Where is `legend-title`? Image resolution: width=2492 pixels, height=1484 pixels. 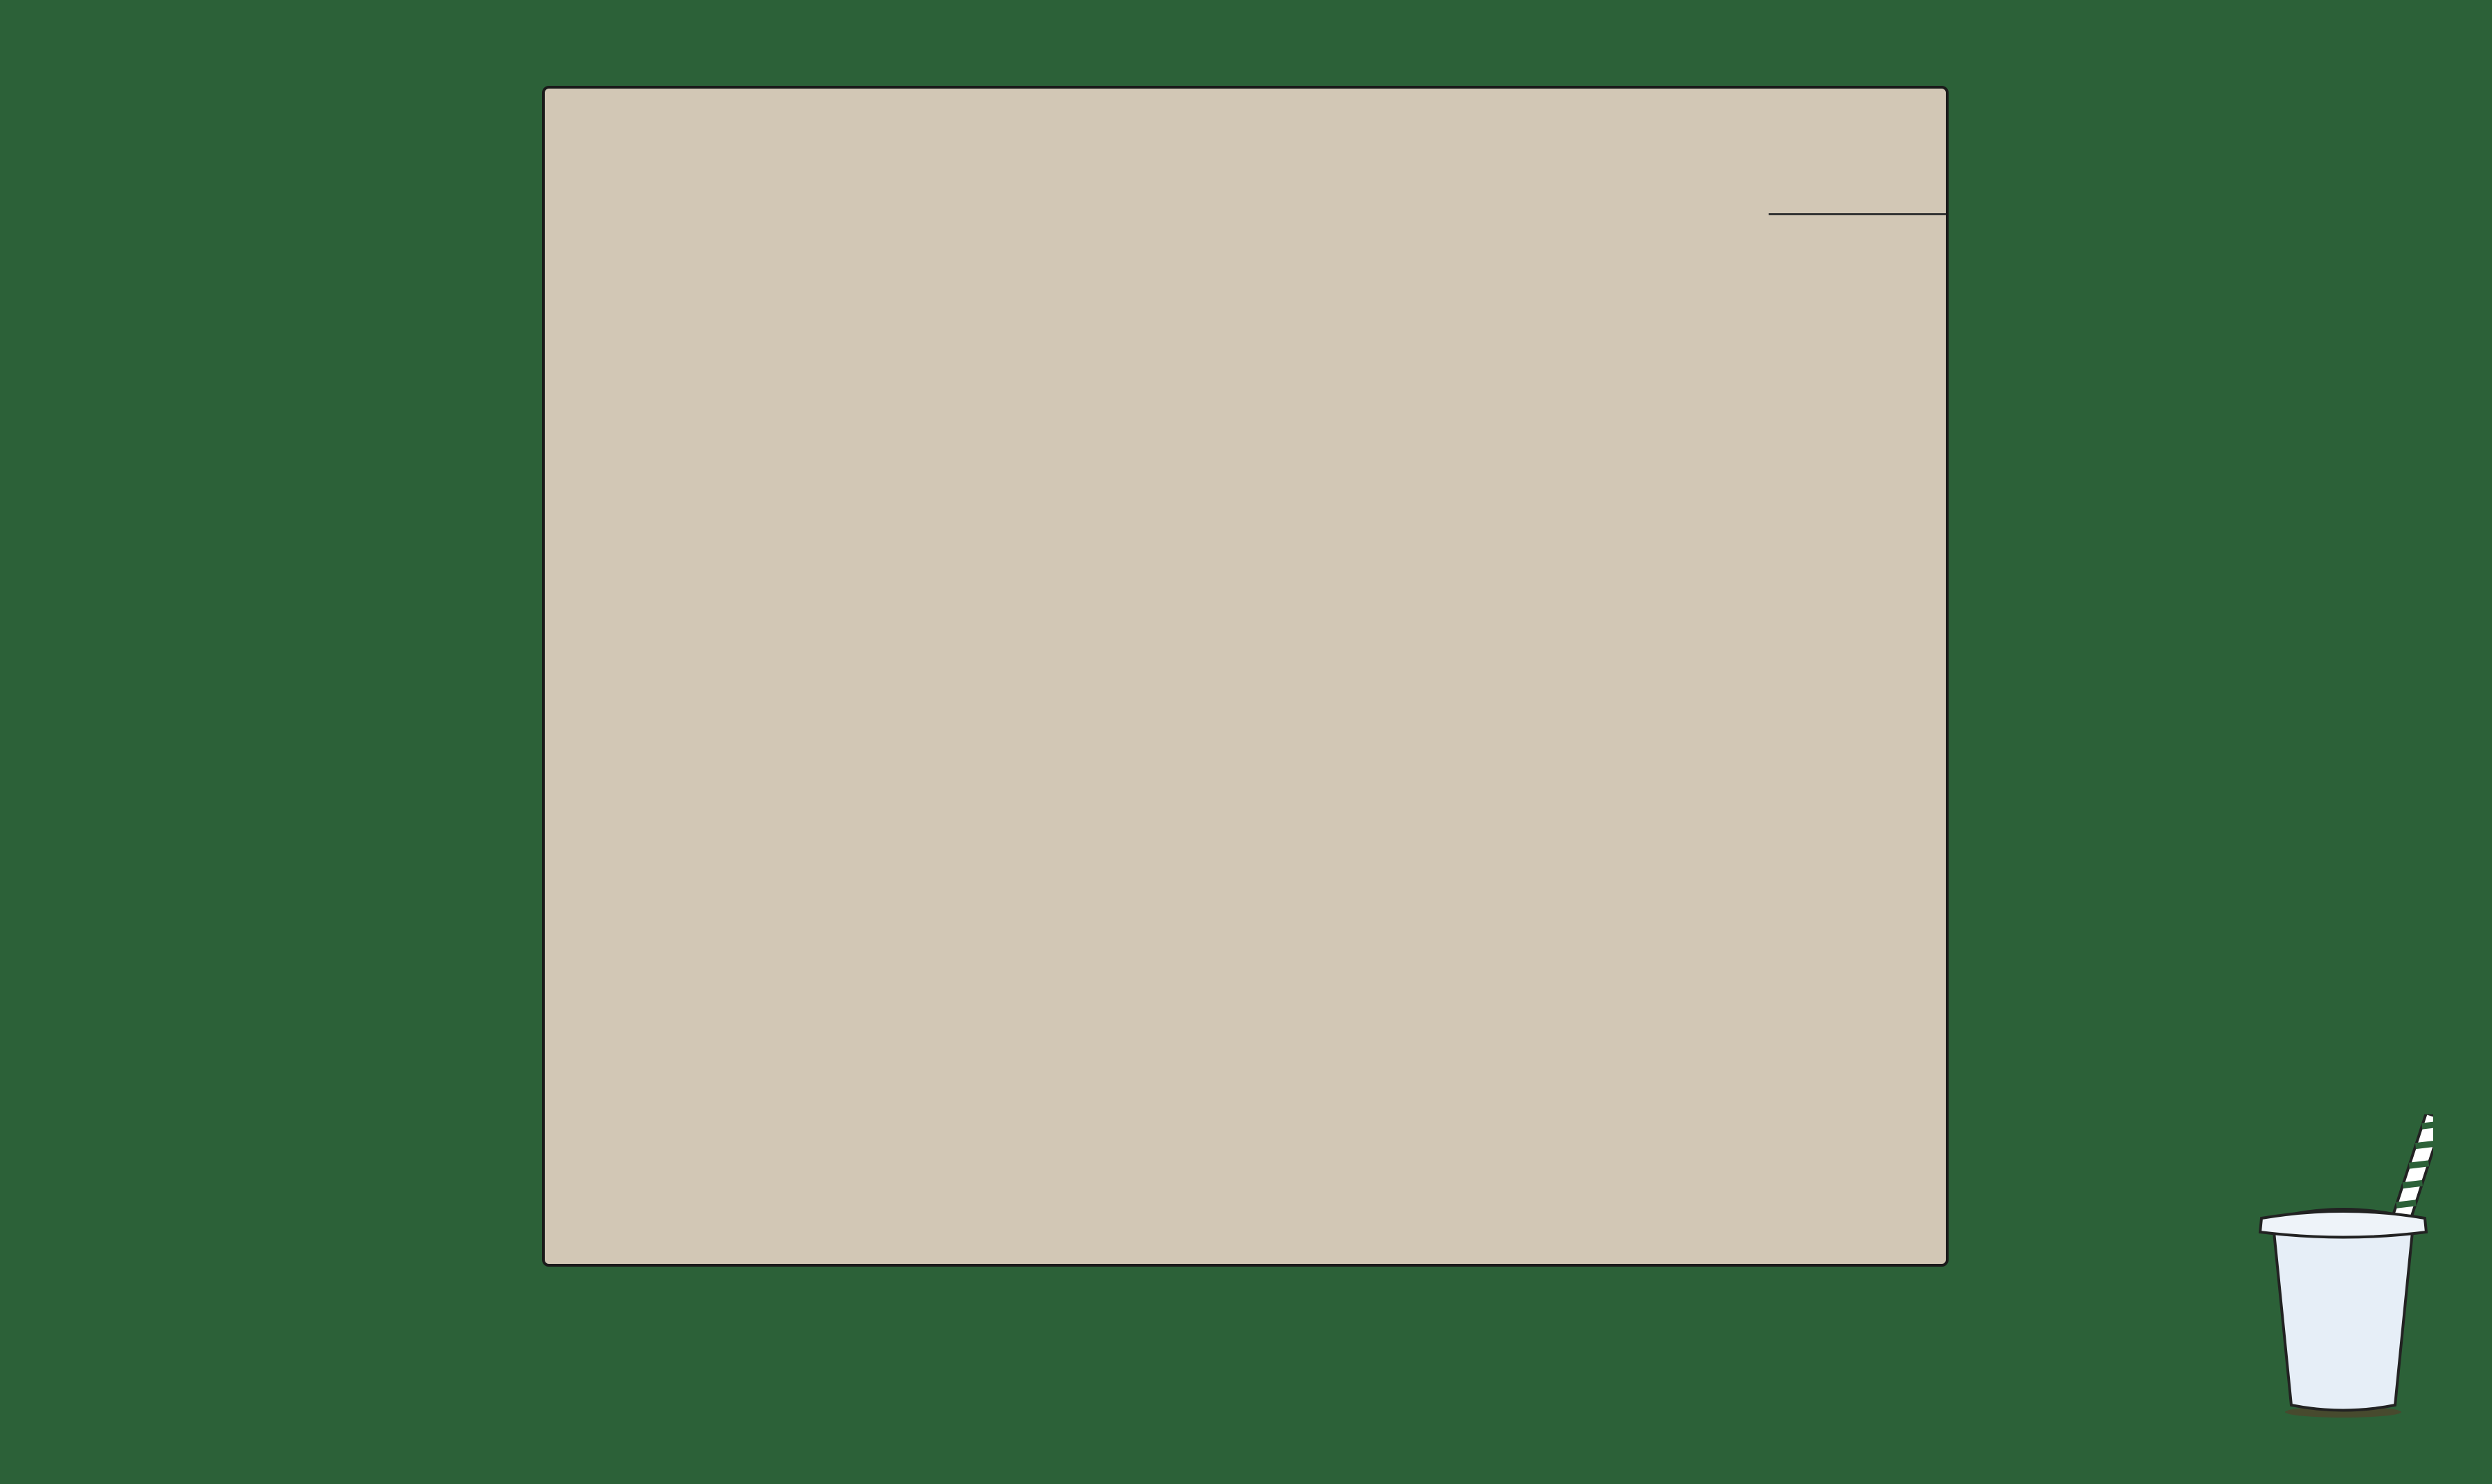
legend-title is located at coordinates (1857, 214).